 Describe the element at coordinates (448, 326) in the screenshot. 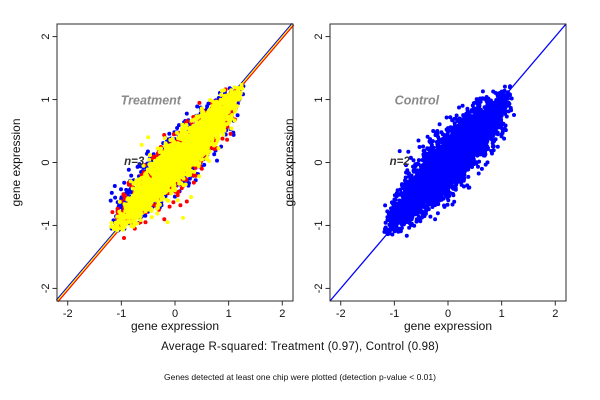

I see `control-x-axis-title: gene expression` at that location.